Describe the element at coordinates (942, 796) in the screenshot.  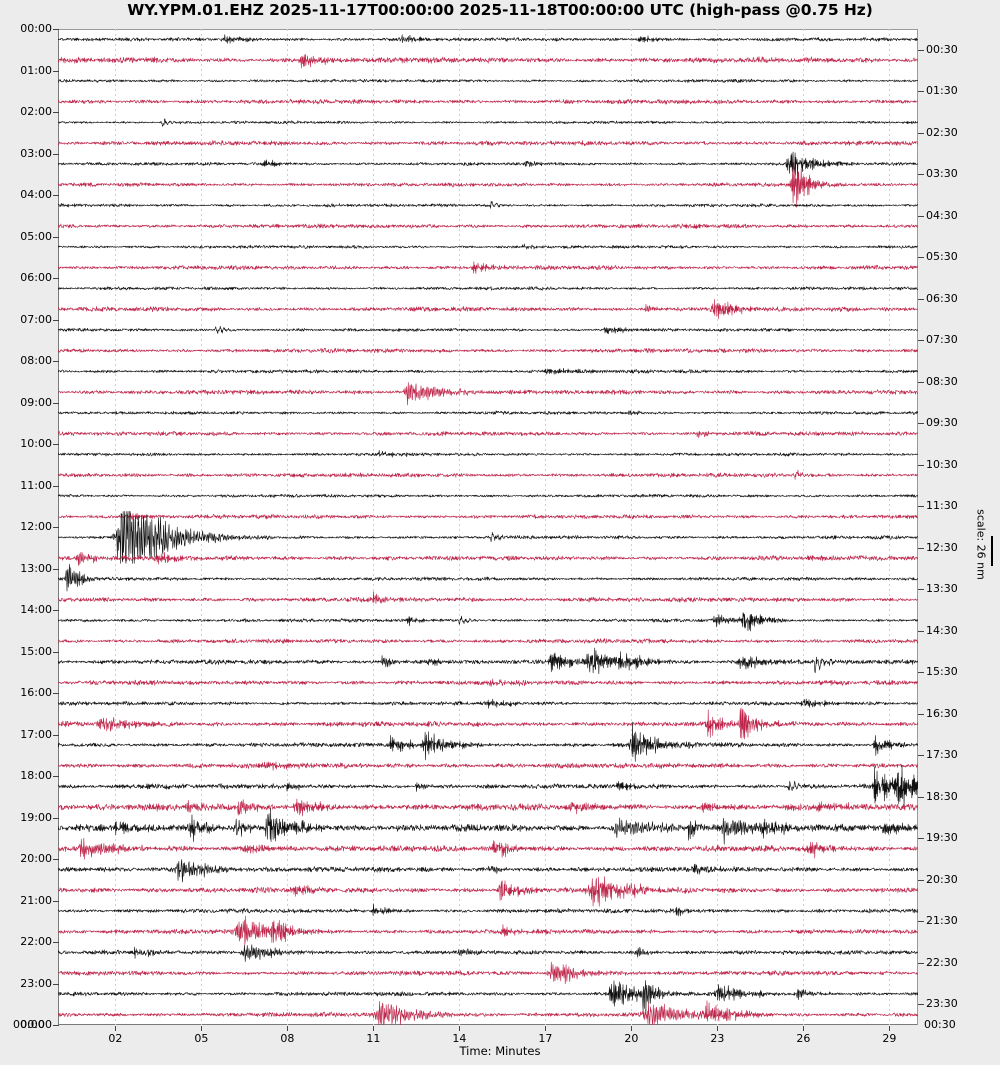
I see `y-label-right-1830: 18:30` at that location.